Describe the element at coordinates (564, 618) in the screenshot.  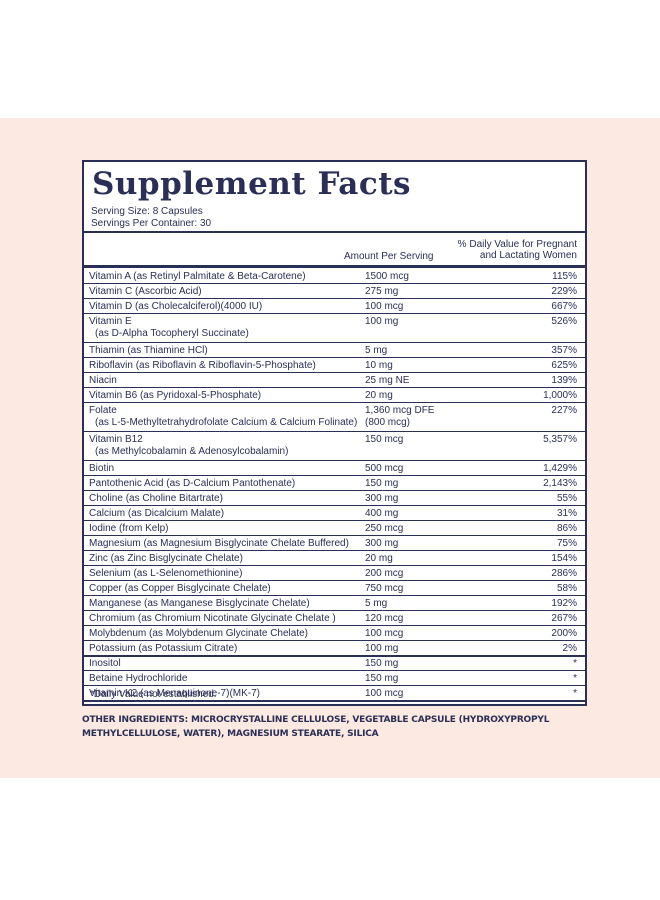
I see `daily-value: 267%` at that location.